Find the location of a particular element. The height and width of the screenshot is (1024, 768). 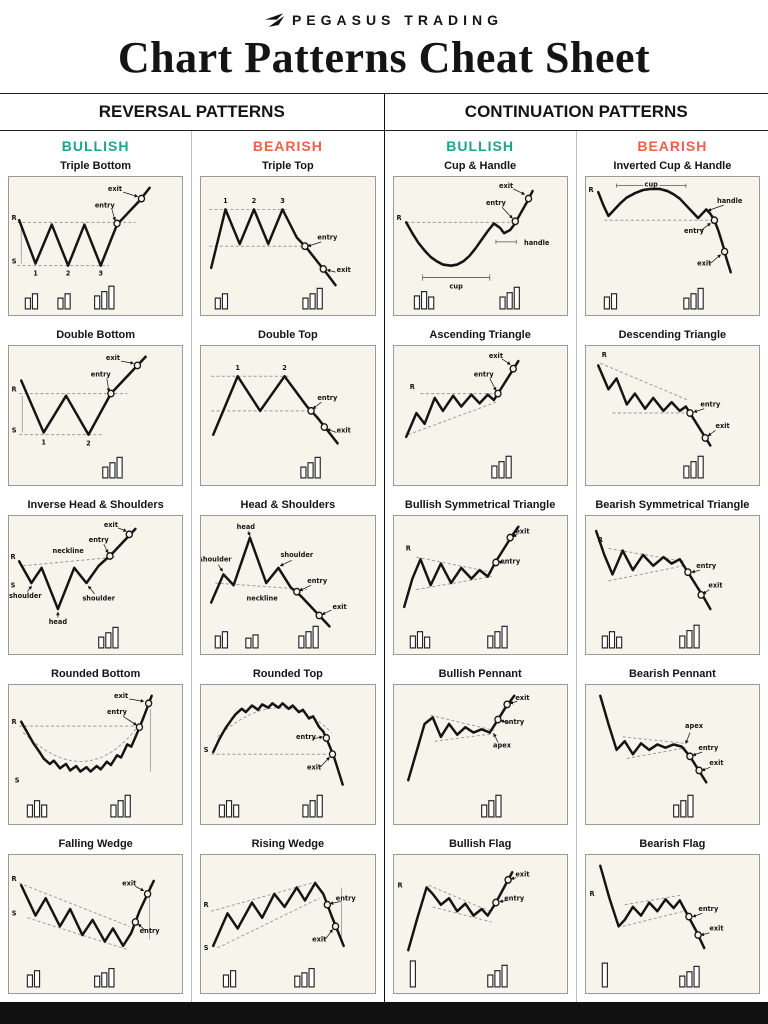

svg-text: neckline is located at coordinates (263, 598).